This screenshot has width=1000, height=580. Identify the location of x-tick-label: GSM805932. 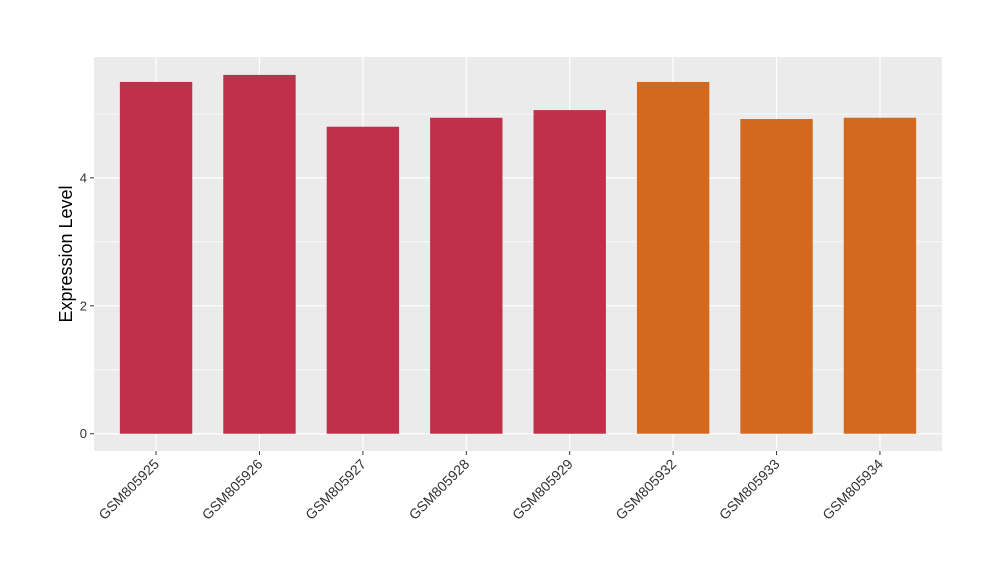
(645, 489).